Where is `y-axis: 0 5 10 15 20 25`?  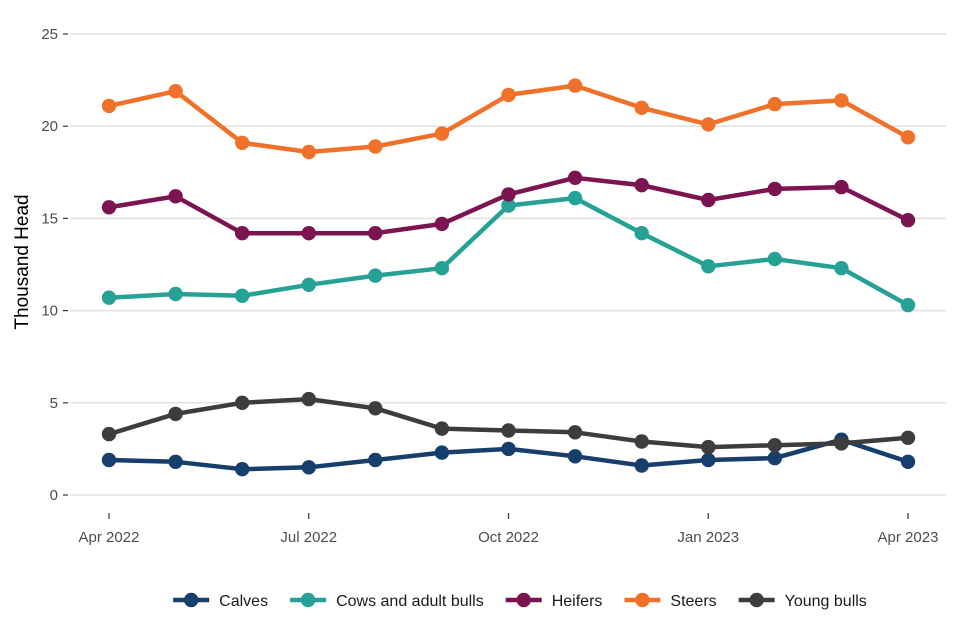 y-axis: 0 5 10 15 20 25 is located at coordinates (54, 265).